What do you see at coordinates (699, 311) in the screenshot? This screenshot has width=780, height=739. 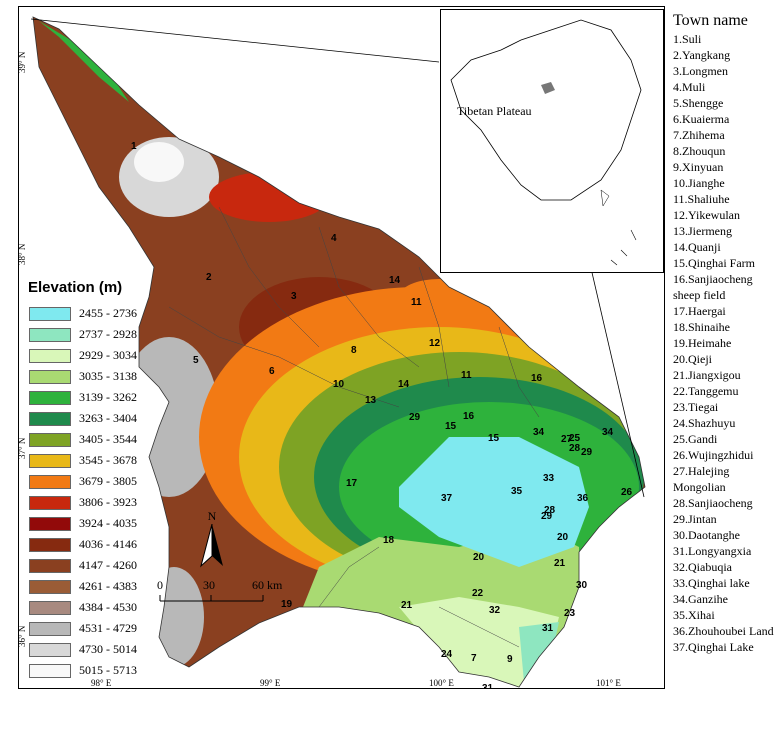 I see `town-list-item: 17.Haergai` at bounding box center [699, 311].